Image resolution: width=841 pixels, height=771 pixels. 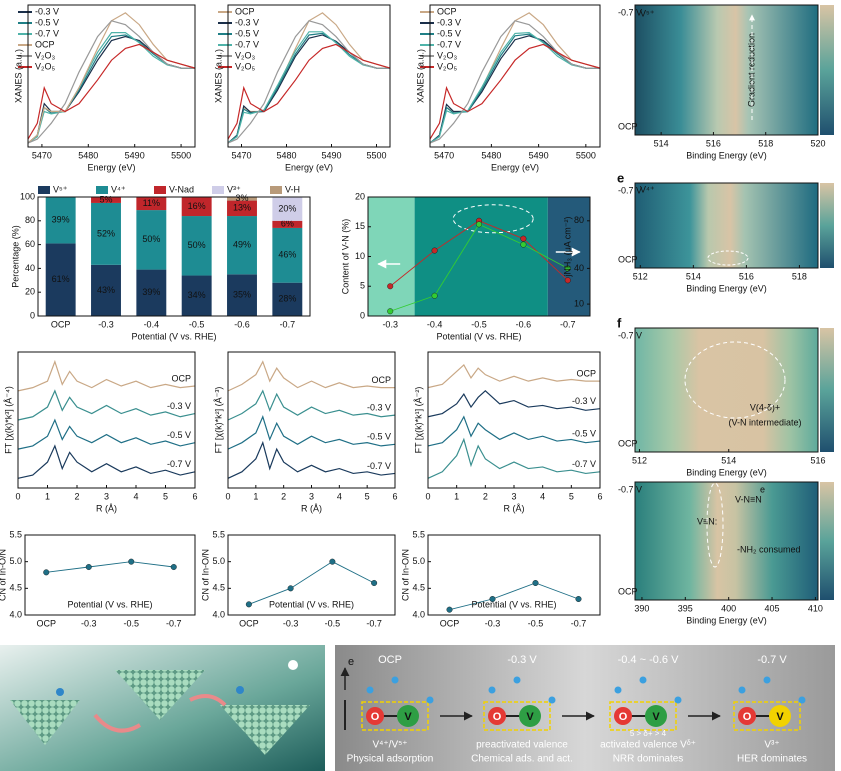 What do you see at coordinates (567, 246) in the screenshot?
I see `y2-axis-label: jNH₃ (μA cm⁻²)` at bounding box center [567, 246].